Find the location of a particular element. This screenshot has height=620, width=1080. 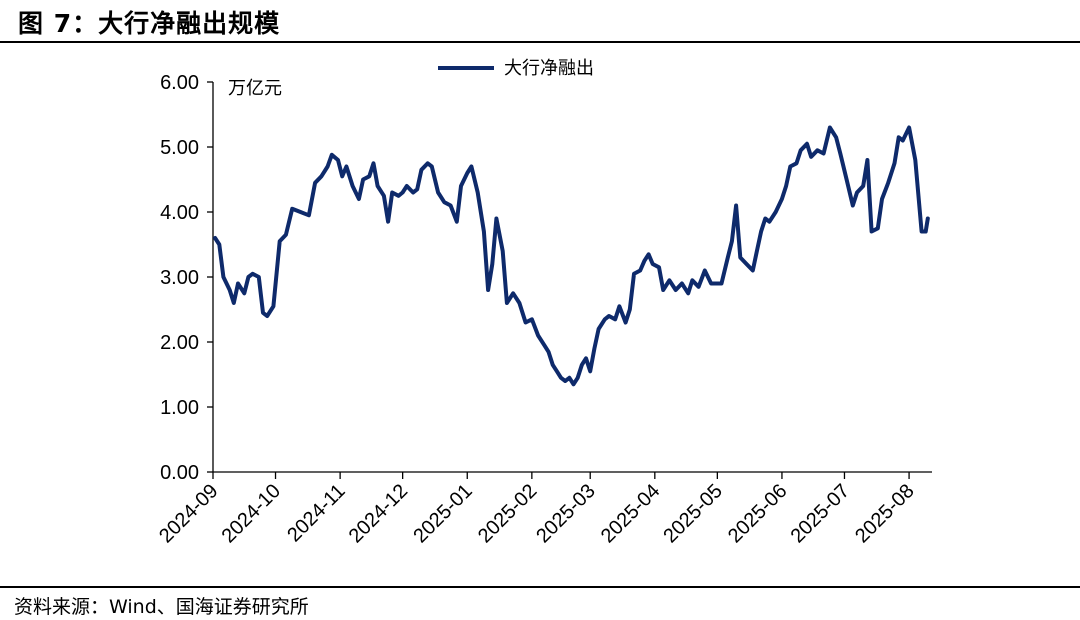

x-tick-label: 2025-04 is located at coordinates (630, 513).